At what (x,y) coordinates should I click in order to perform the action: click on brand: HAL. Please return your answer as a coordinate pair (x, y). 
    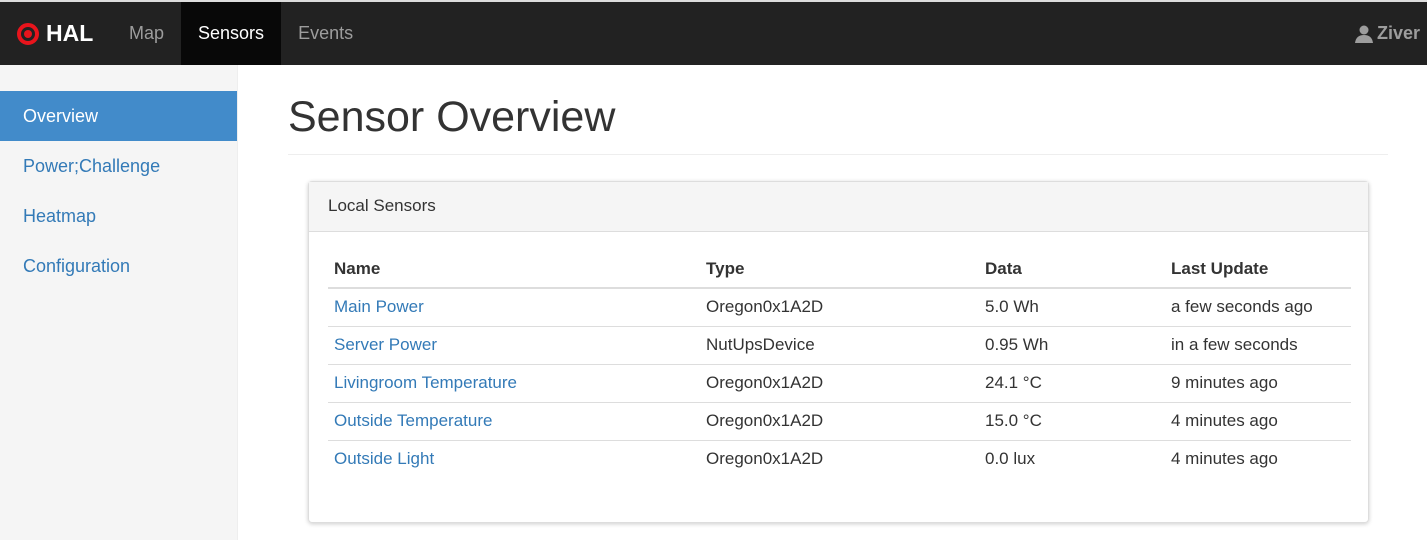
    Looking at the image, I should click on (56, 33).